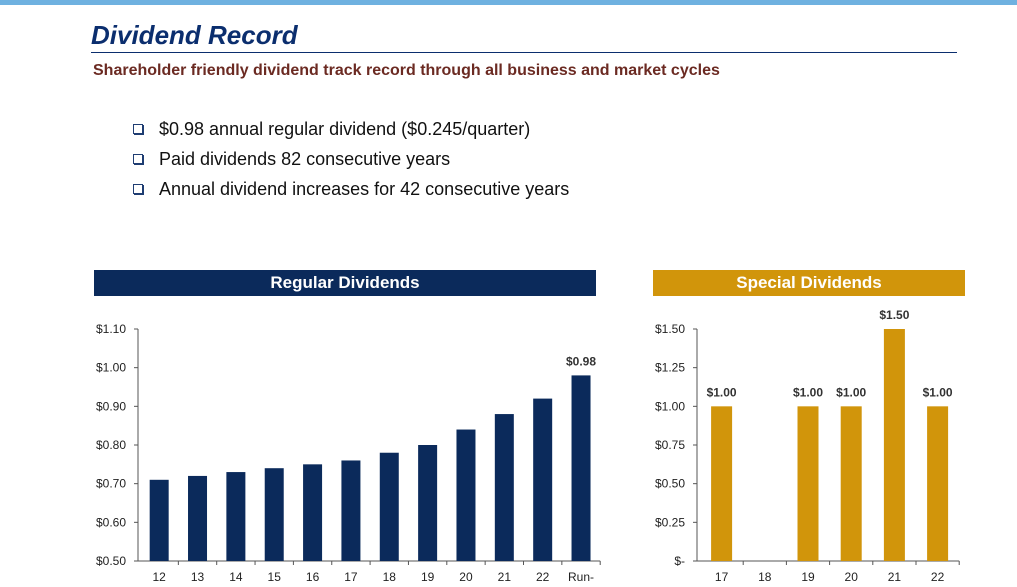  Describe the element at coordinates (670, 484) in the screenshot. I see `special-y-tick-label: $0.50` at that location.